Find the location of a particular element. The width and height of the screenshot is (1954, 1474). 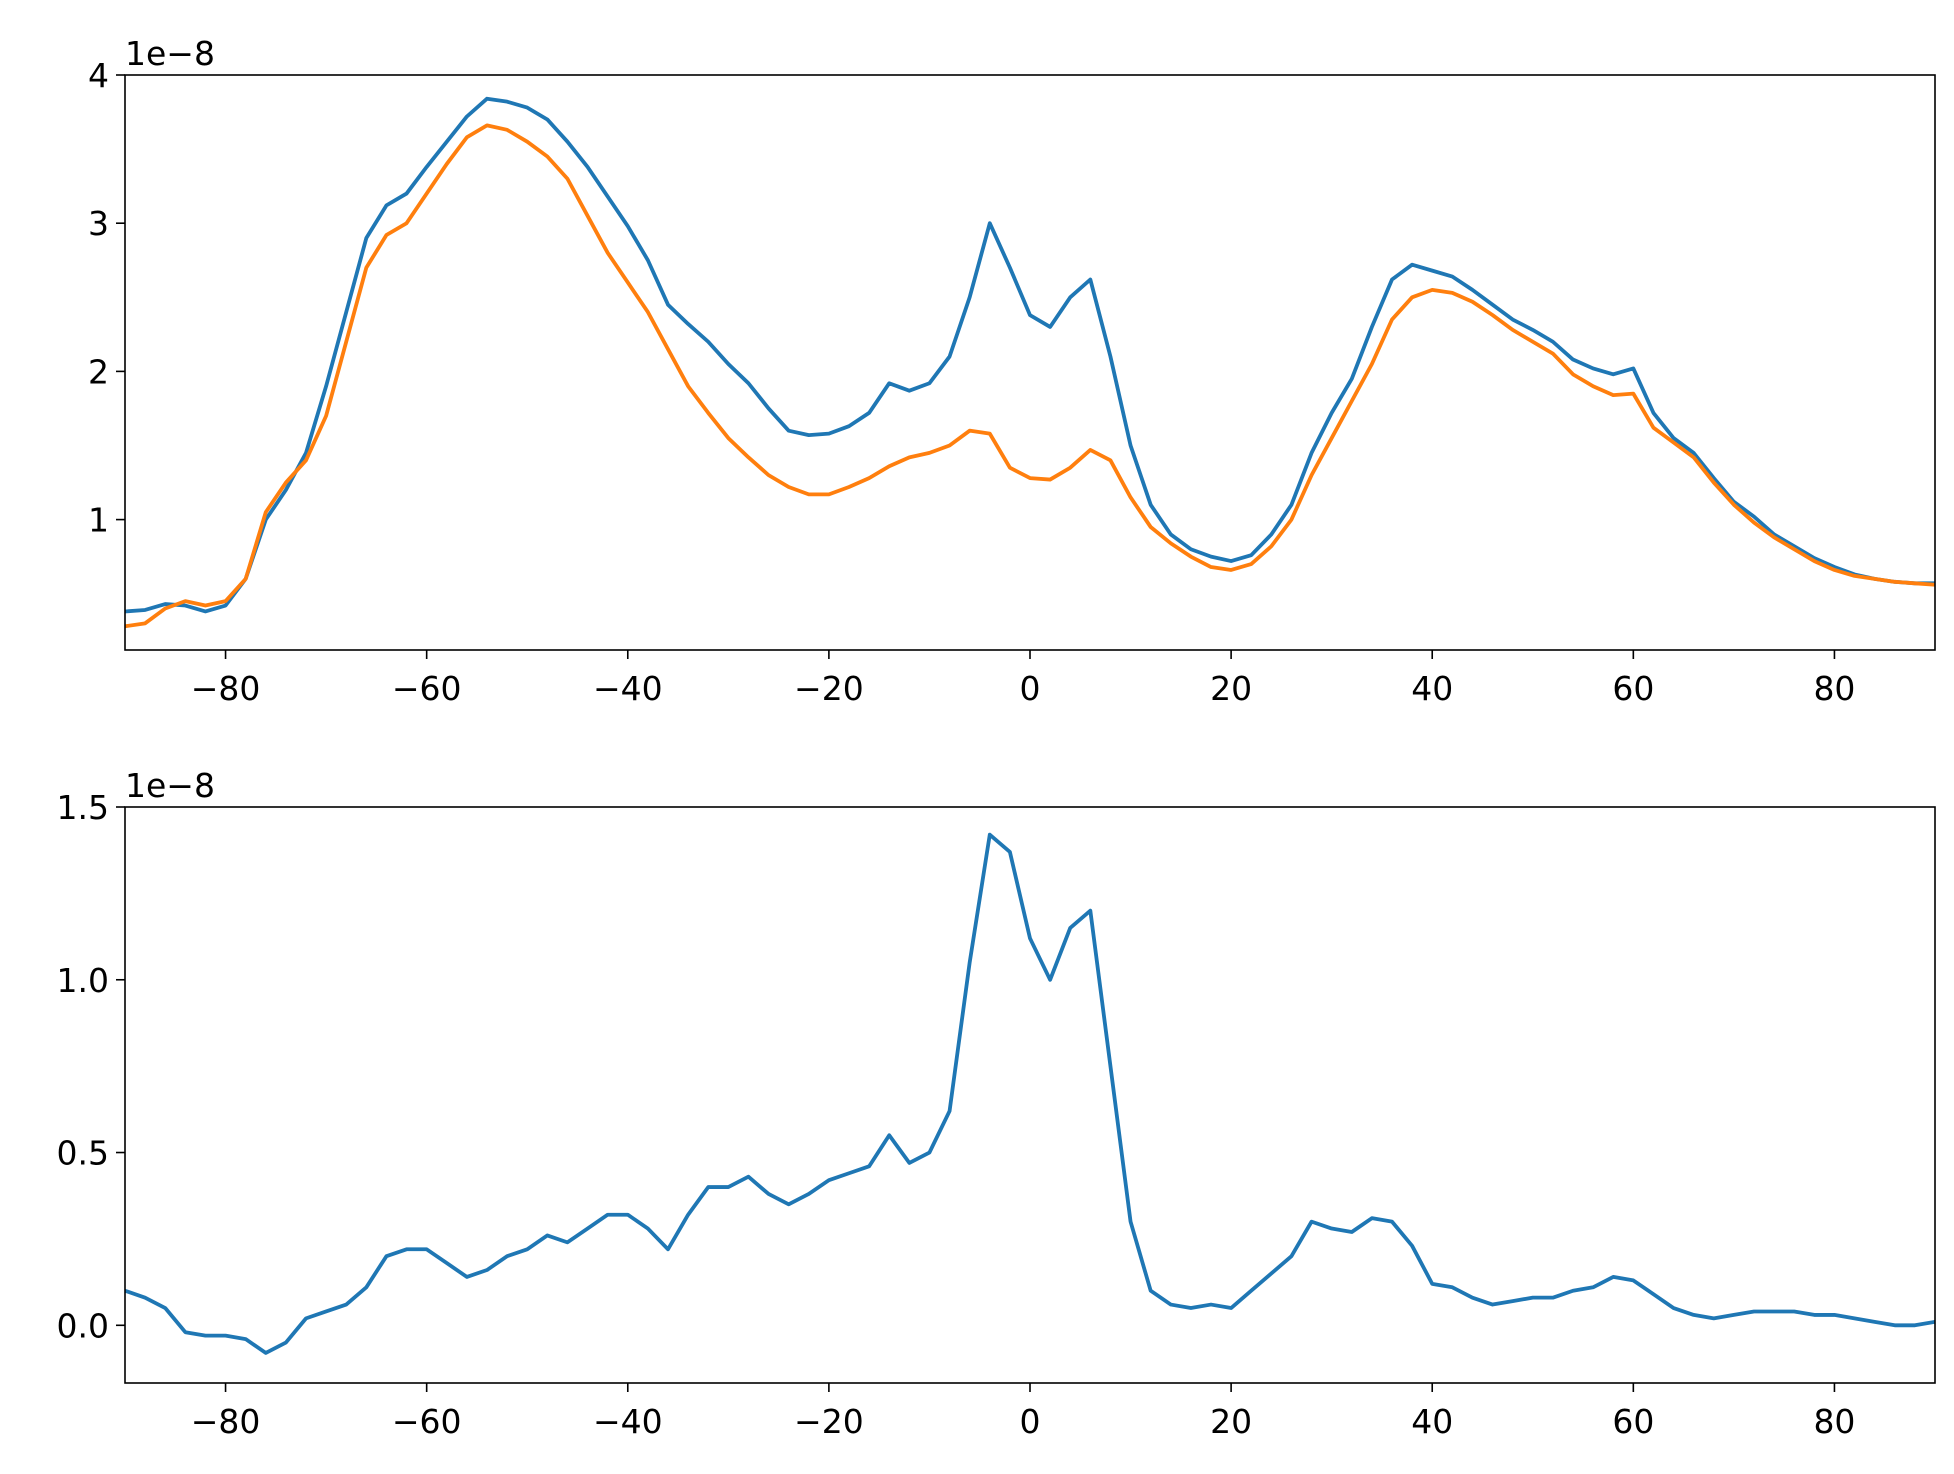

y-tick-label: 3 is located at coordinates (98, 223).